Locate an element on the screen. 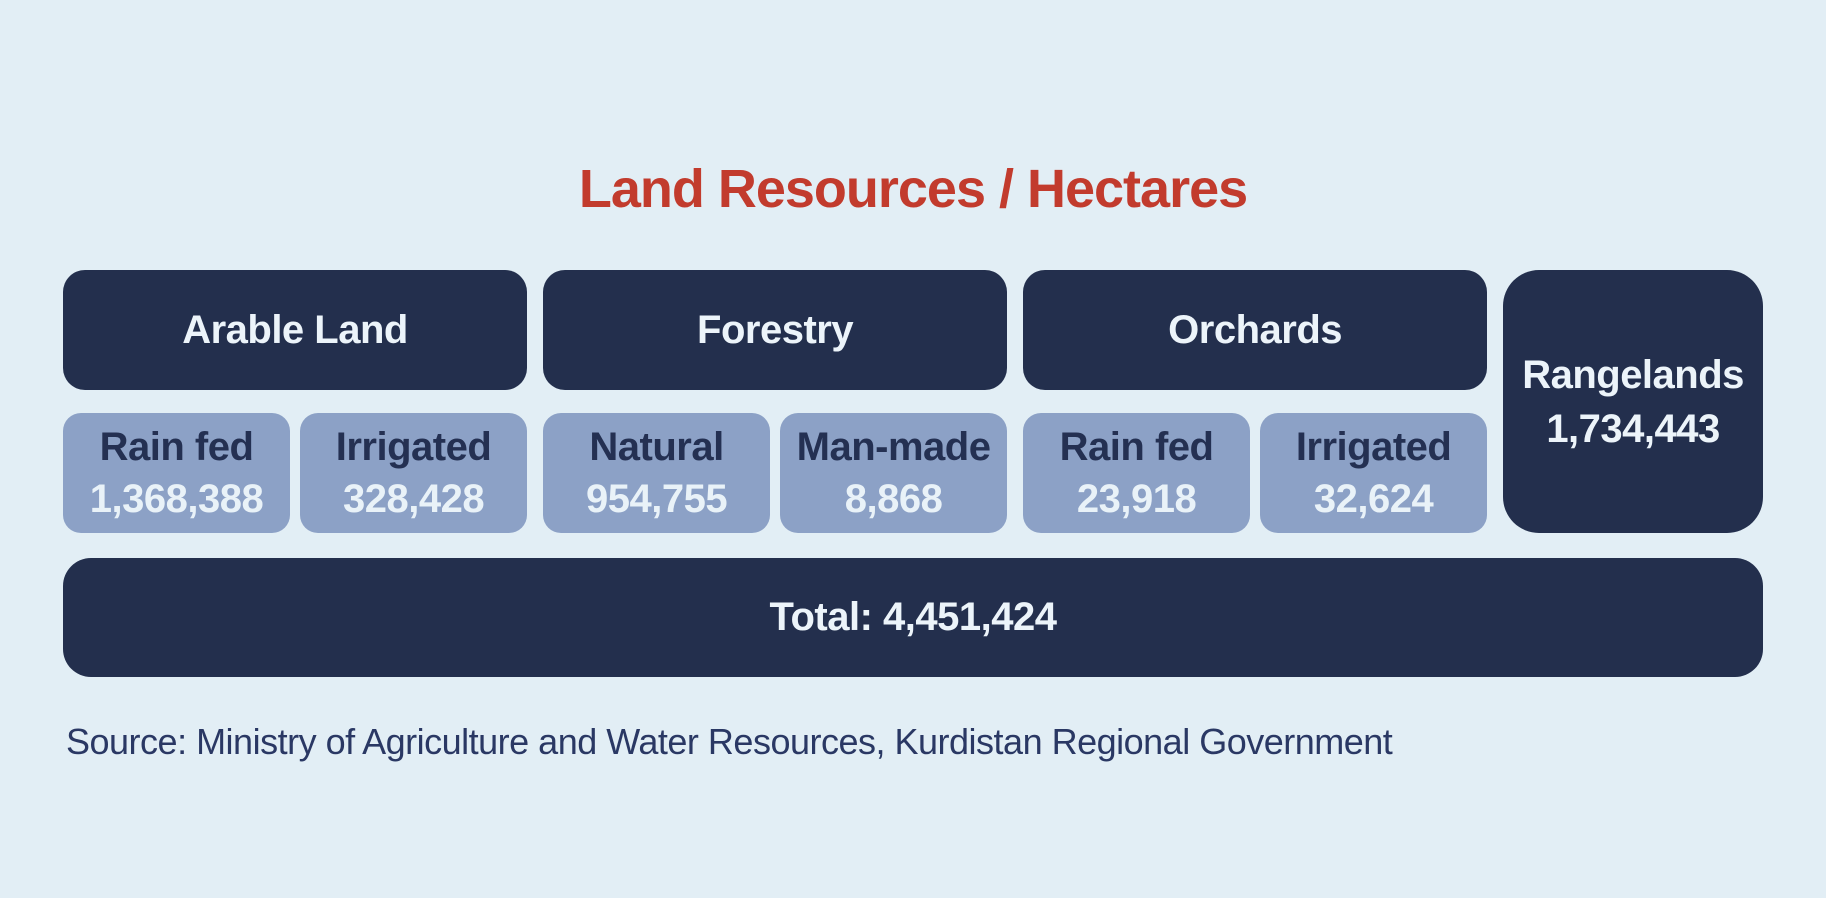 This screenshot has height=898, width=1826. rangelands-label: Rangelands is located at coordinates (1633, 374).